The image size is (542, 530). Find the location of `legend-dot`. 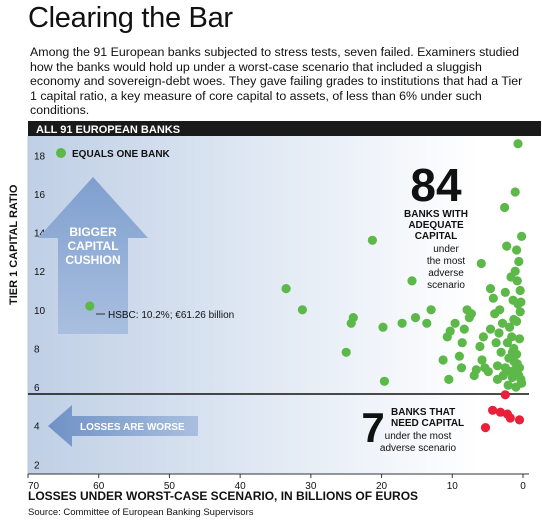

legend-dot is located at coordinates (61, 153).